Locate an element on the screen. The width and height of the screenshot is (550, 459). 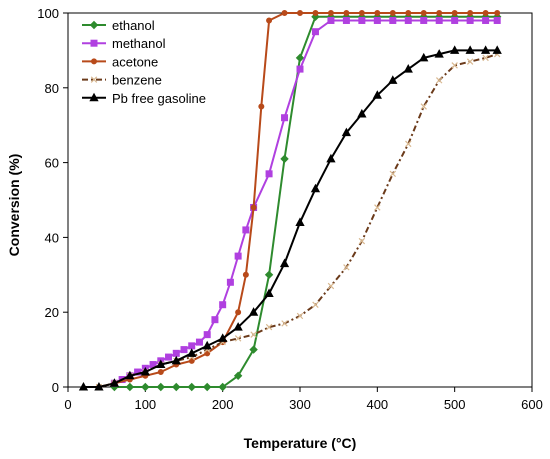
y-tick-label: 60 is located at coordinates (52, 163).